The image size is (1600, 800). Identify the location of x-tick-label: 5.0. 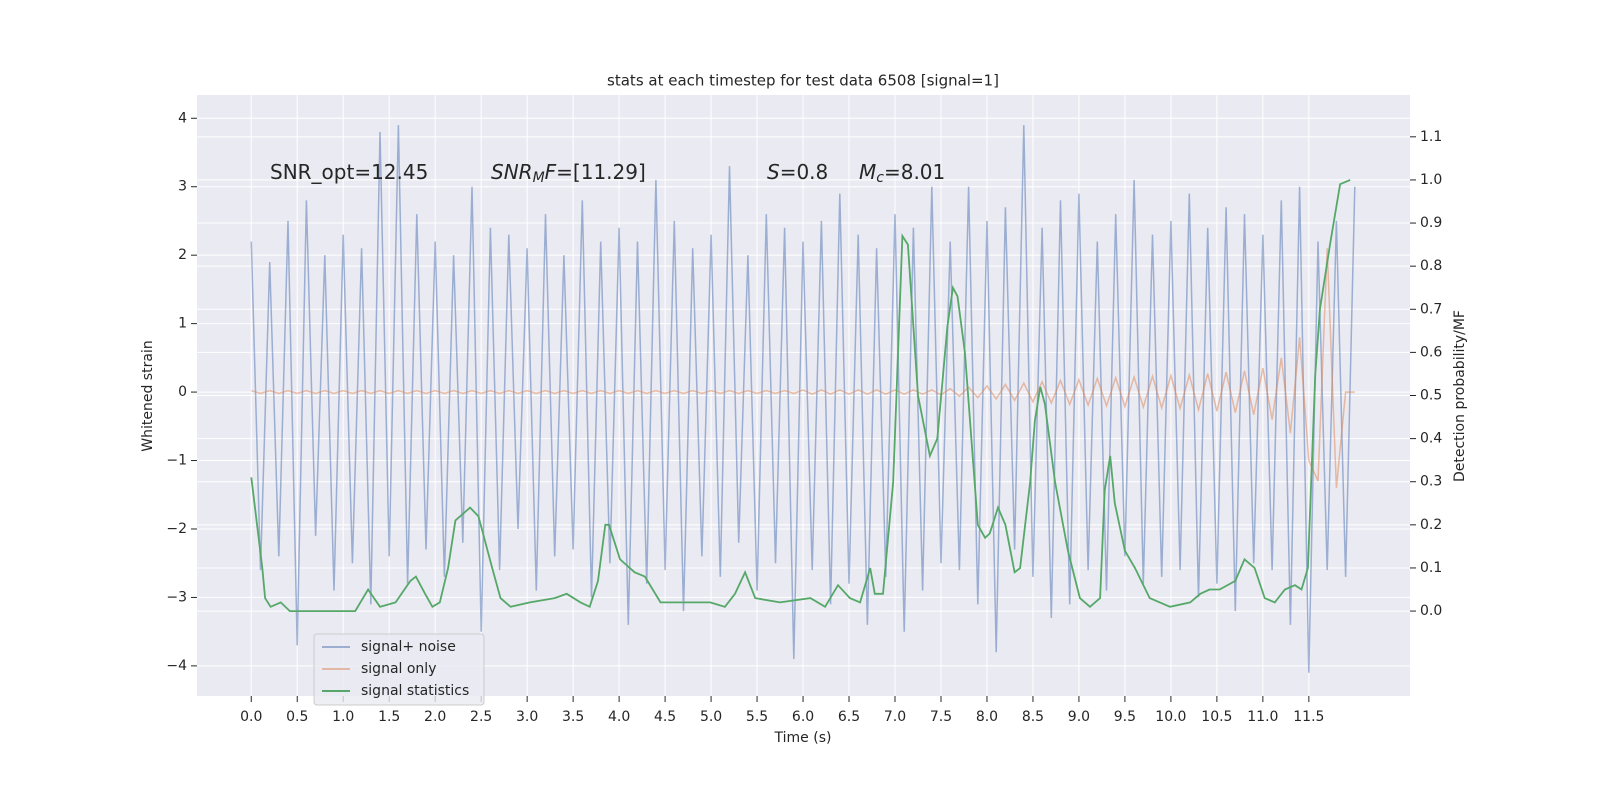
(711, 717).